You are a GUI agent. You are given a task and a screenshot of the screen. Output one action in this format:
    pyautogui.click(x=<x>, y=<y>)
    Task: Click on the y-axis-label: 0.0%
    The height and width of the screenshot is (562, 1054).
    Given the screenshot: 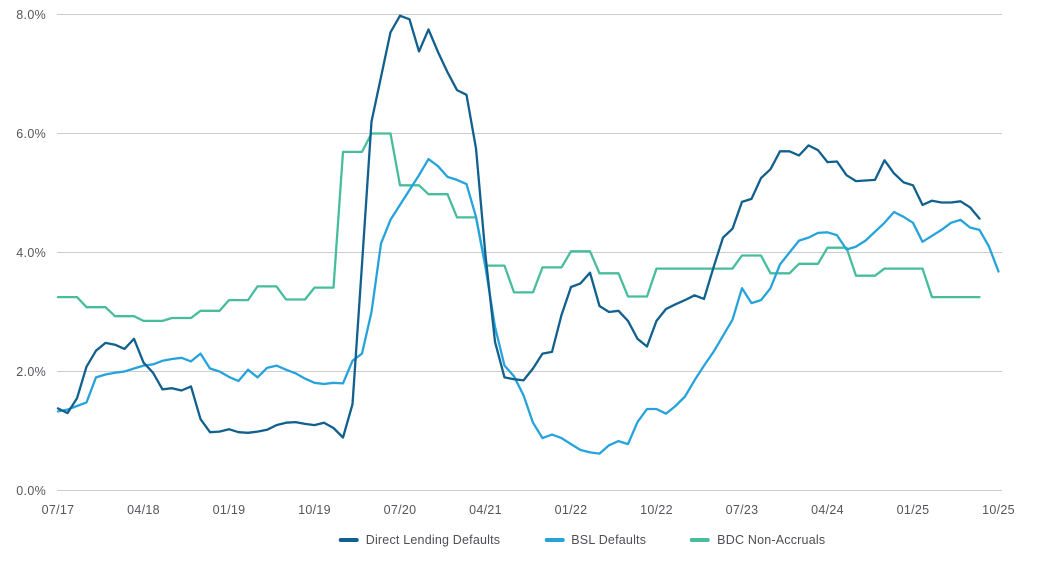 What is the action you would take?
    pyautogui.click(x=31, y=491)
    